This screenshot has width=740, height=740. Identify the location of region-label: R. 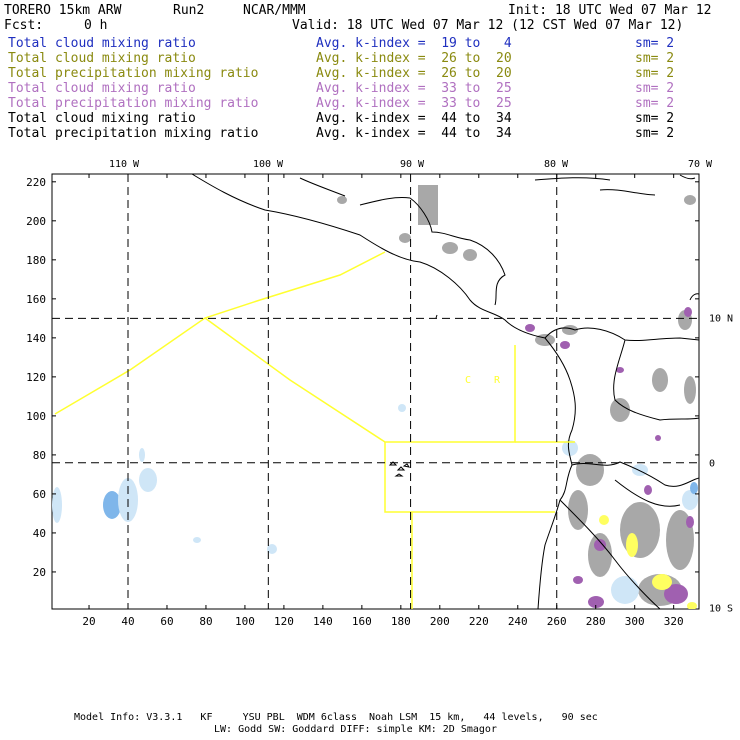
(497, 380).